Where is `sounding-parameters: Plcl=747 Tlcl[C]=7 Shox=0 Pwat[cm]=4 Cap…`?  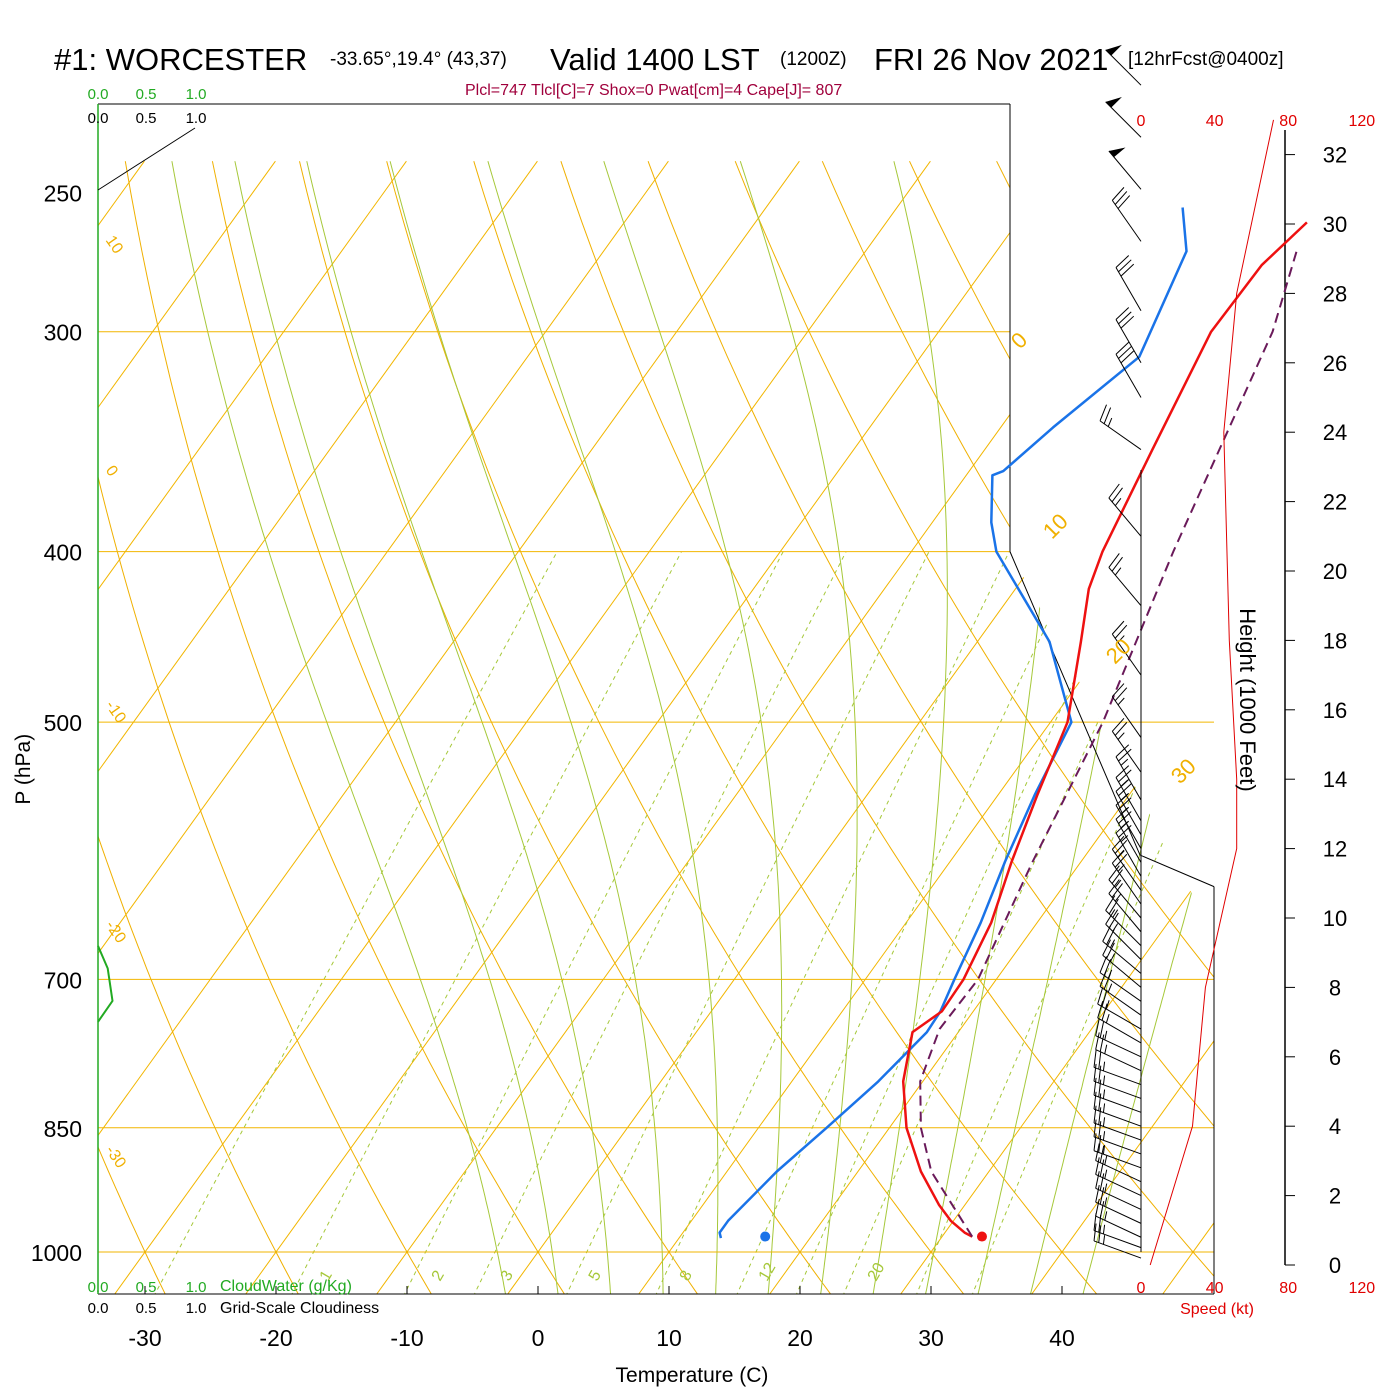
sounding-parameters: Plcl=747 Tlcl[C]=7 Shox=0 Pwat[cm]=4 Cap… is located at coordinates (654, 90).